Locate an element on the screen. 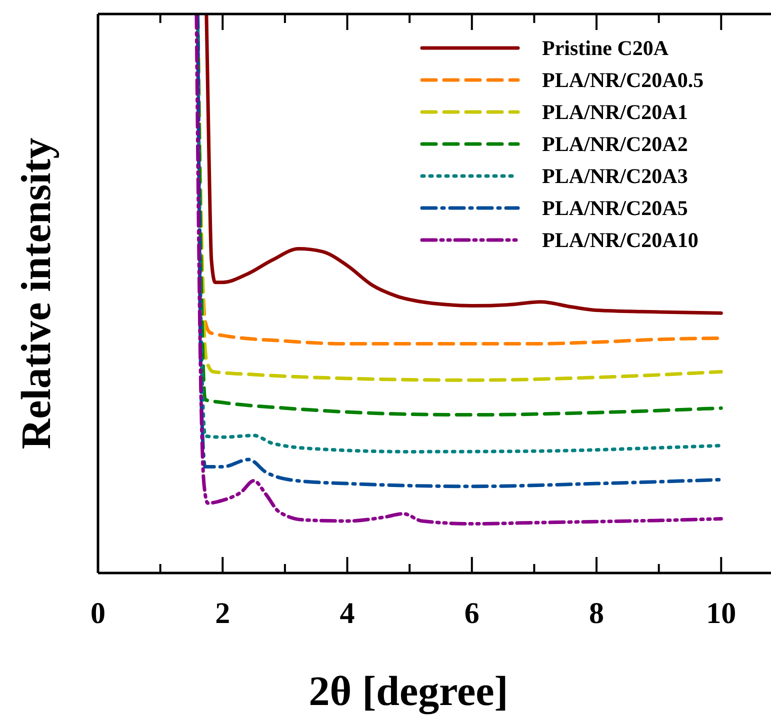  legend-label: PLA/NR/C20A5 is located at coordinates (615, 208).